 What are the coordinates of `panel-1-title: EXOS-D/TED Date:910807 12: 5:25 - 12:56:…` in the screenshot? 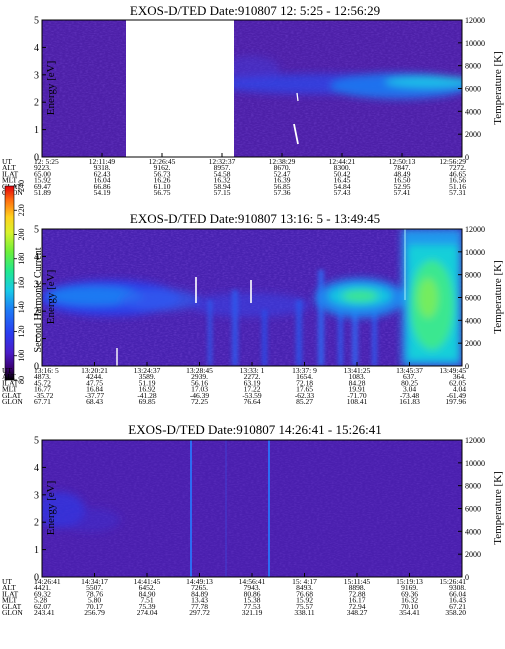 It's located at (255, 10).